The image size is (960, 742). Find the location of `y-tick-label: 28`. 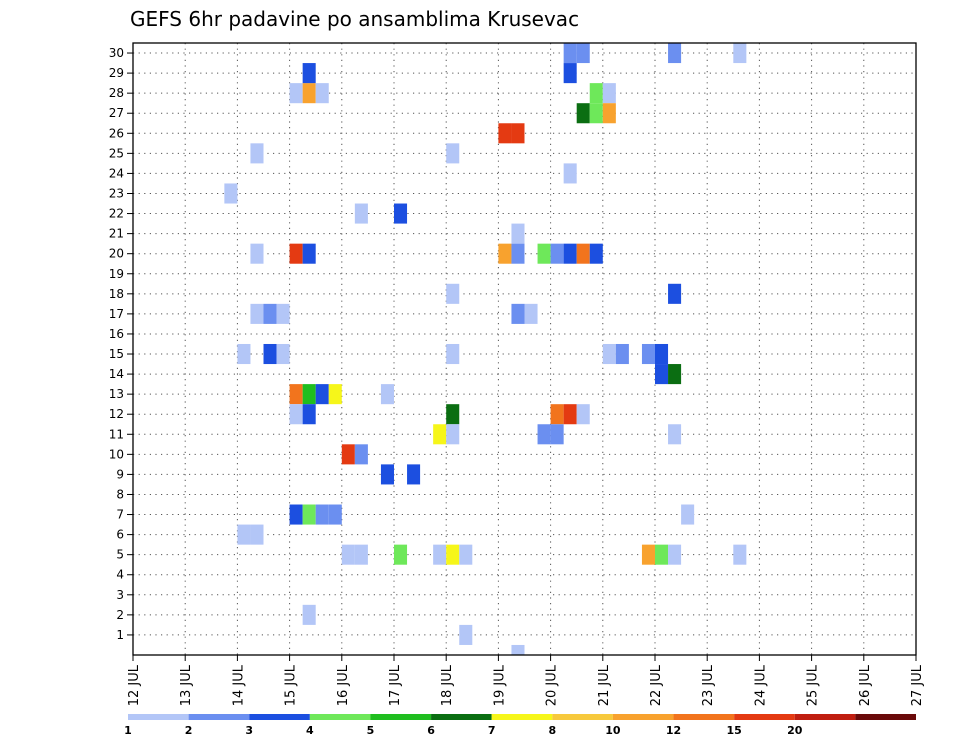

y-tick-label: 28 is located at coordinates (116, 93).